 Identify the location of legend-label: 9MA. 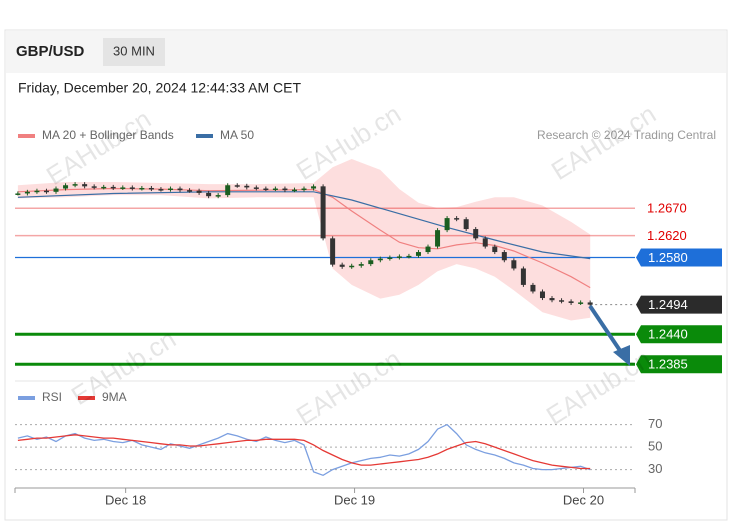
(114, 397).